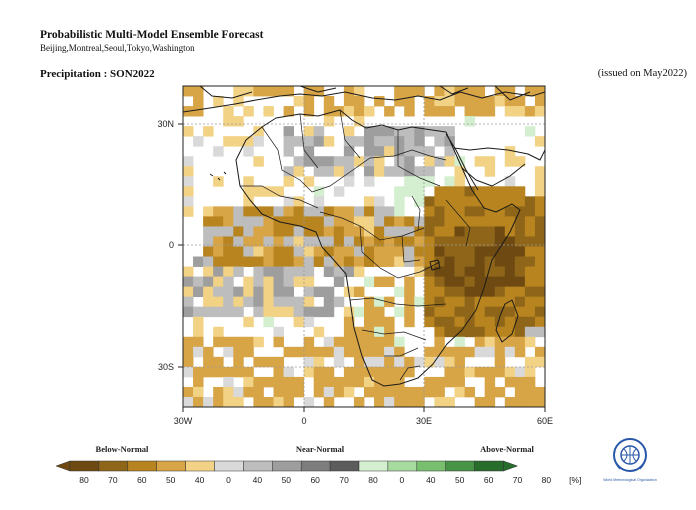 The image size is (696, 510). I want to click on colorbar-tick-label: 70, so click(344, 480).